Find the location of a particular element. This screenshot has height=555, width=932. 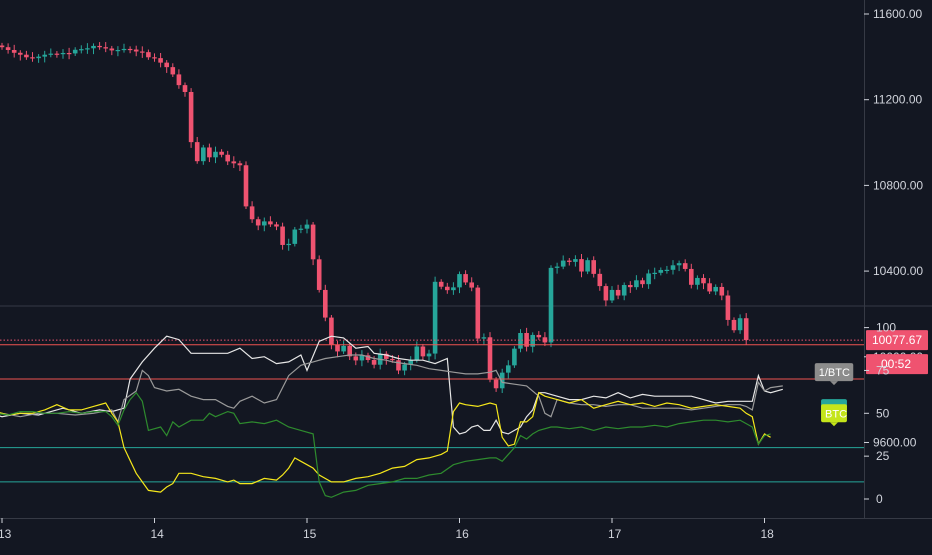

series-line-gray is located at coordinates (391, 389).